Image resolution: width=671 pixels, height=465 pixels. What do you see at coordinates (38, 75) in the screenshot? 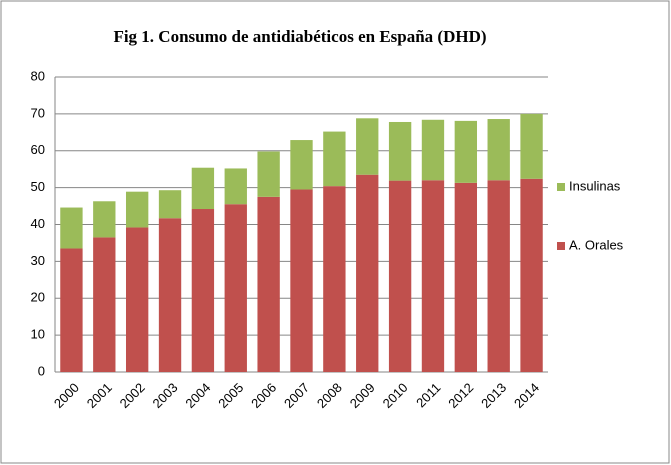
I see `y-tick-label: 80` at bounding box center [38, 75].